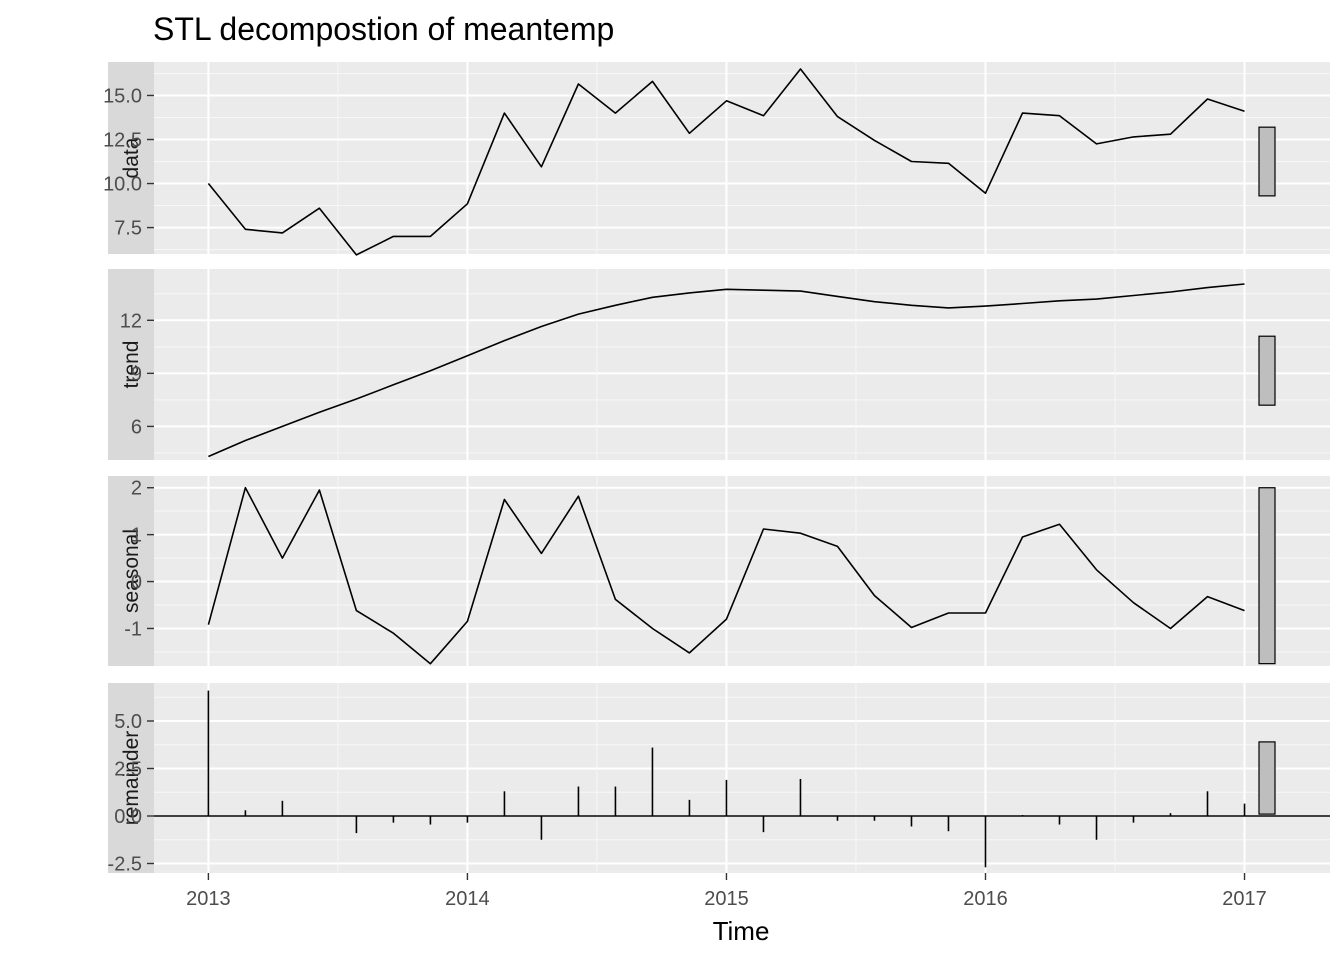 Image resolution: width=1344 pixels, height=960 pixels. What do you see at coordinates (133, 629) in the screenshot?
I see `y-tick-label-seasonal: -1` at bounding box center [133, 629].